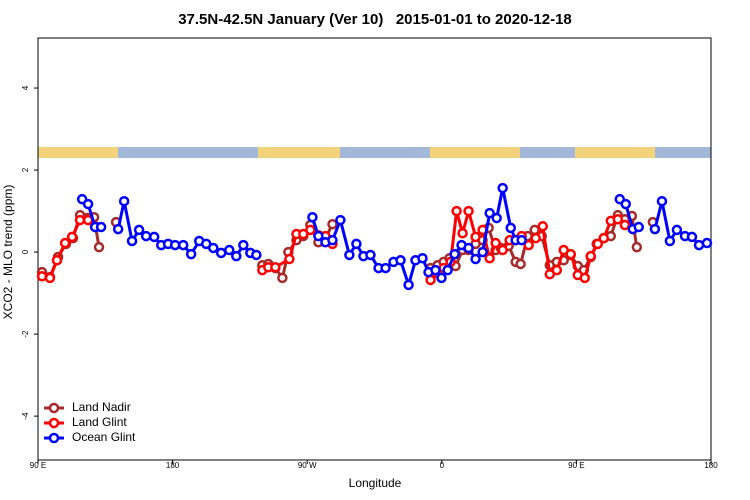  Describe the element at coordinates (374, 152) in the screenshot. I see `map-strip` at that location.